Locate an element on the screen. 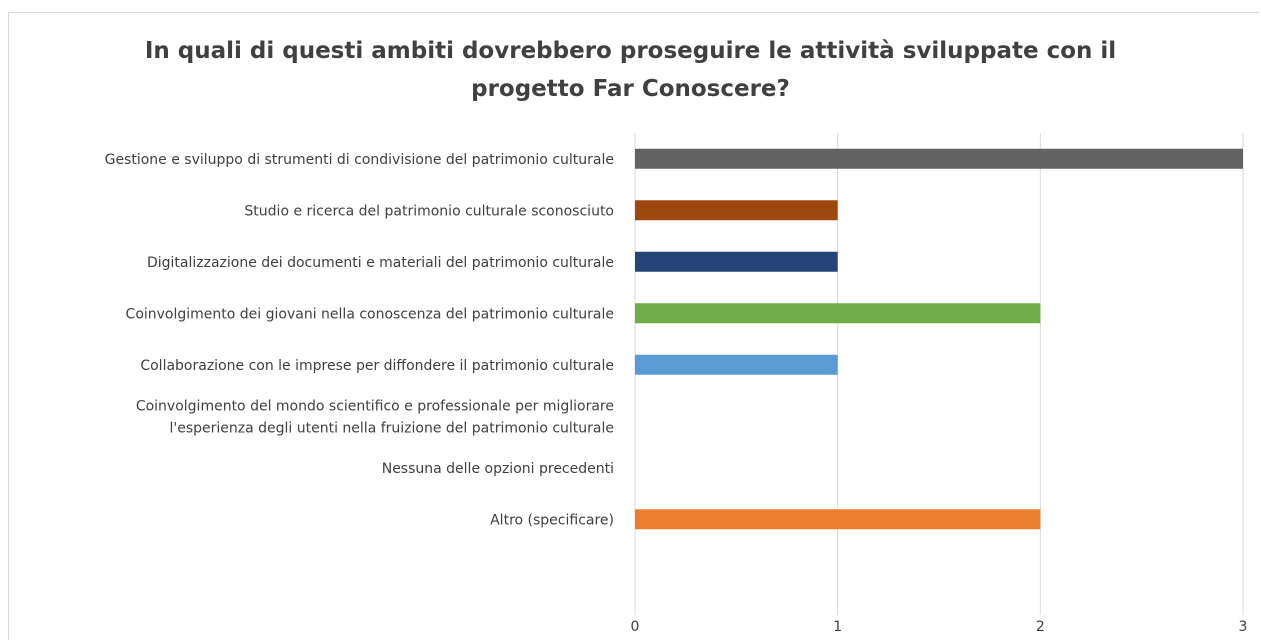 Image resolution: width=1261 pixels, height=641 pixels. x-tick-label-1: 1 is located at coordinates (837, 627).